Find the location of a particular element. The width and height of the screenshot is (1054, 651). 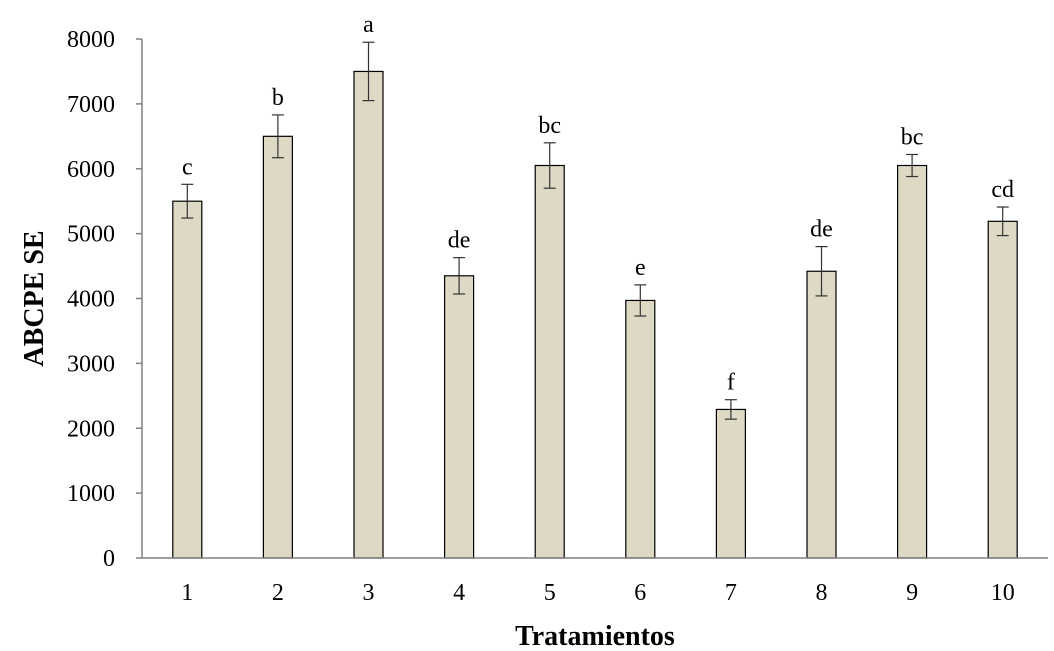

x-axis-title: Tratamientos is located at coordinates (595, 636).